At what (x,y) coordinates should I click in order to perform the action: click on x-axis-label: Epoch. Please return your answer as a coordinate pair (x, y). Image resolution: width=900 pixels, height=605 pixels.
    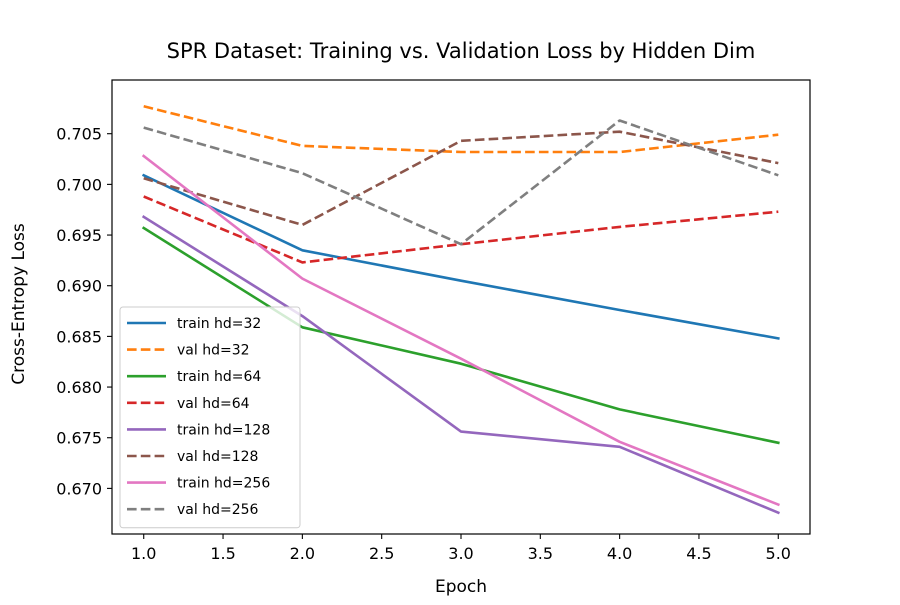
    Looking at the image, I should click on (461, 587).